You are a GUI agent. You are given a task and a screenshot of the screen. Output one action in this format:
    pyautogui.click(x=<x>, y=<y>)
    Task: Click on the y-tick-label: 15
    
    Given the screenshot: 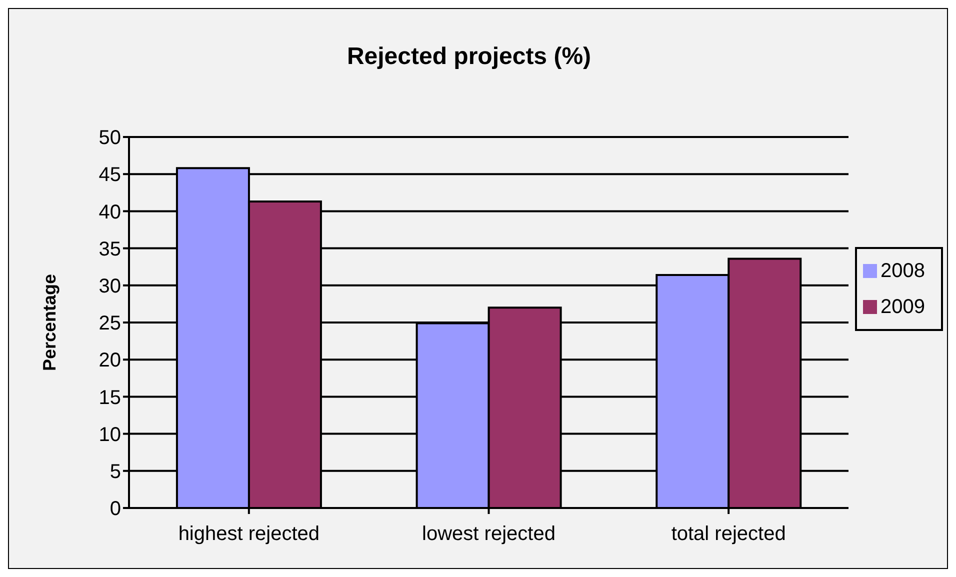 What is the action you would take?
    pyautogui.click(x=109, y=397)
    